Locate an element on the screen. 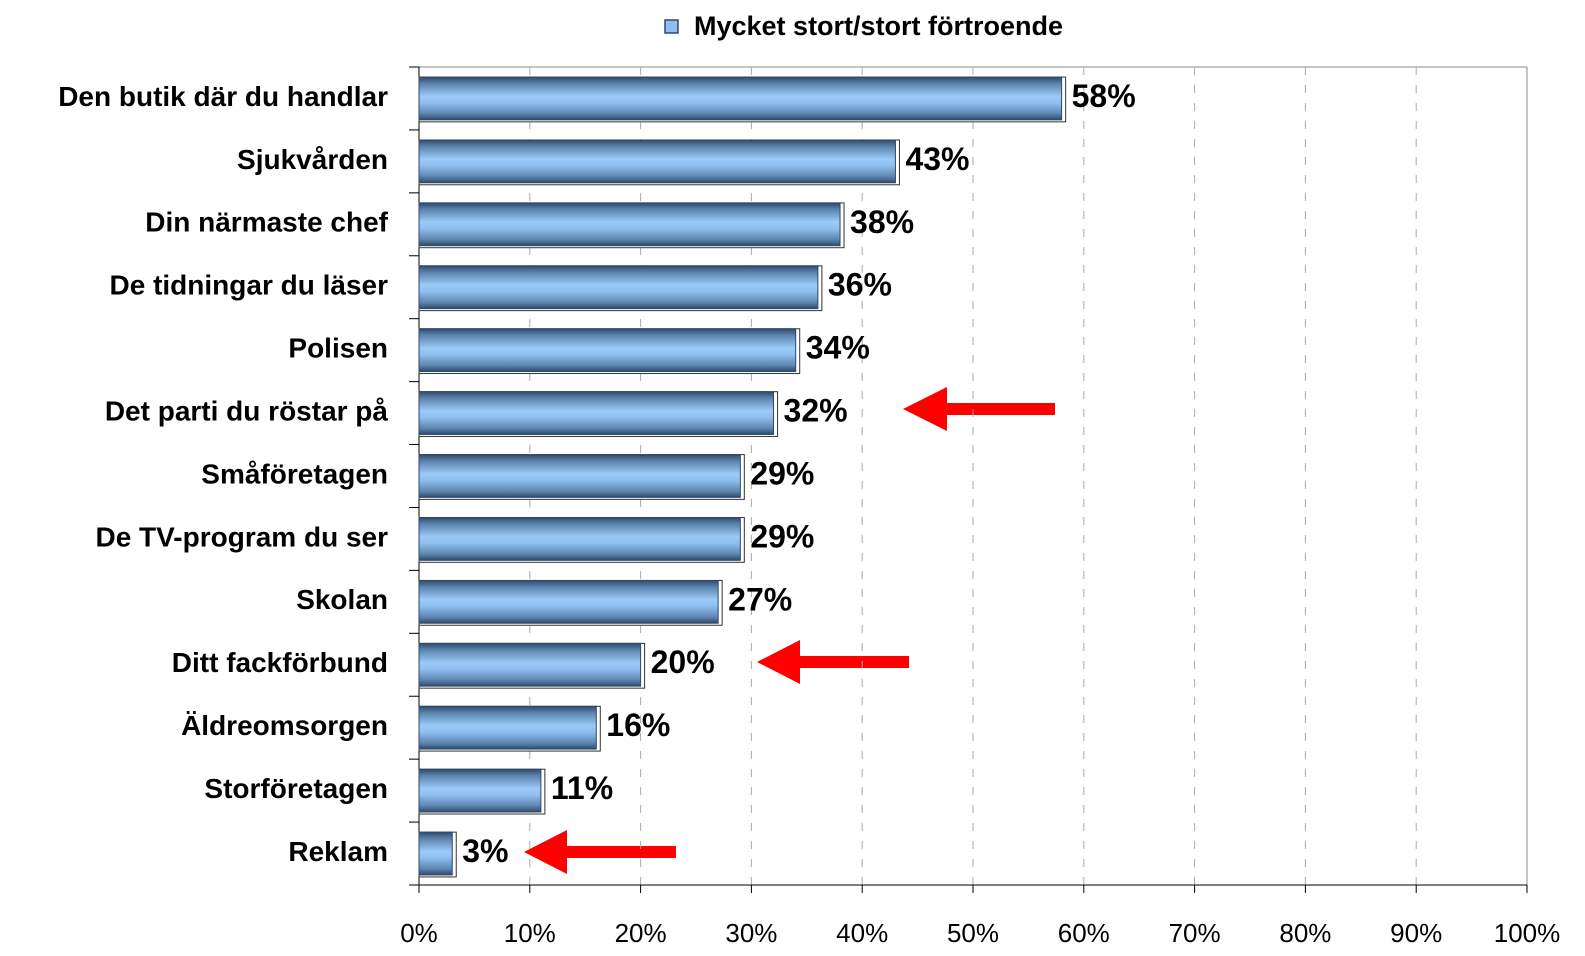 This screenshot has width=1585, height=956. y-tick-label: Ditt fackförbund is located at coordinates (280, 662).